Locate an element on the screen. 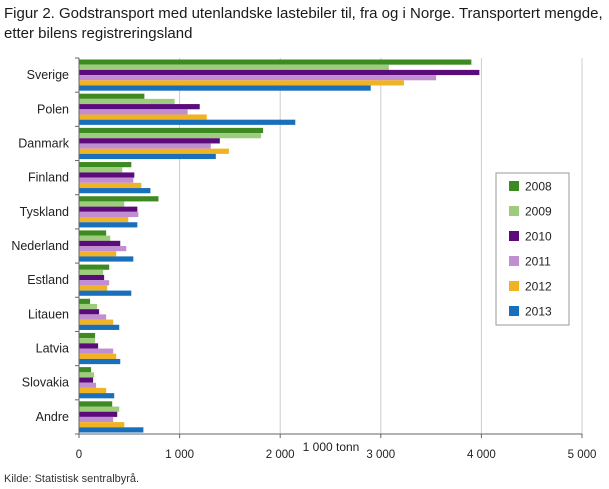  bar-litauen-2012 is located at coordinates (96, 322).